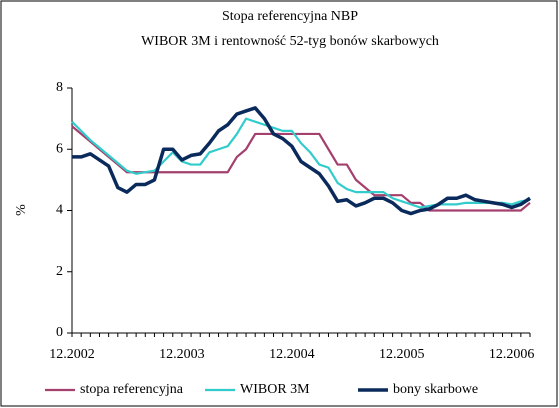  I want to click on legend-label: stopa referencyjna, so click(132, 389).